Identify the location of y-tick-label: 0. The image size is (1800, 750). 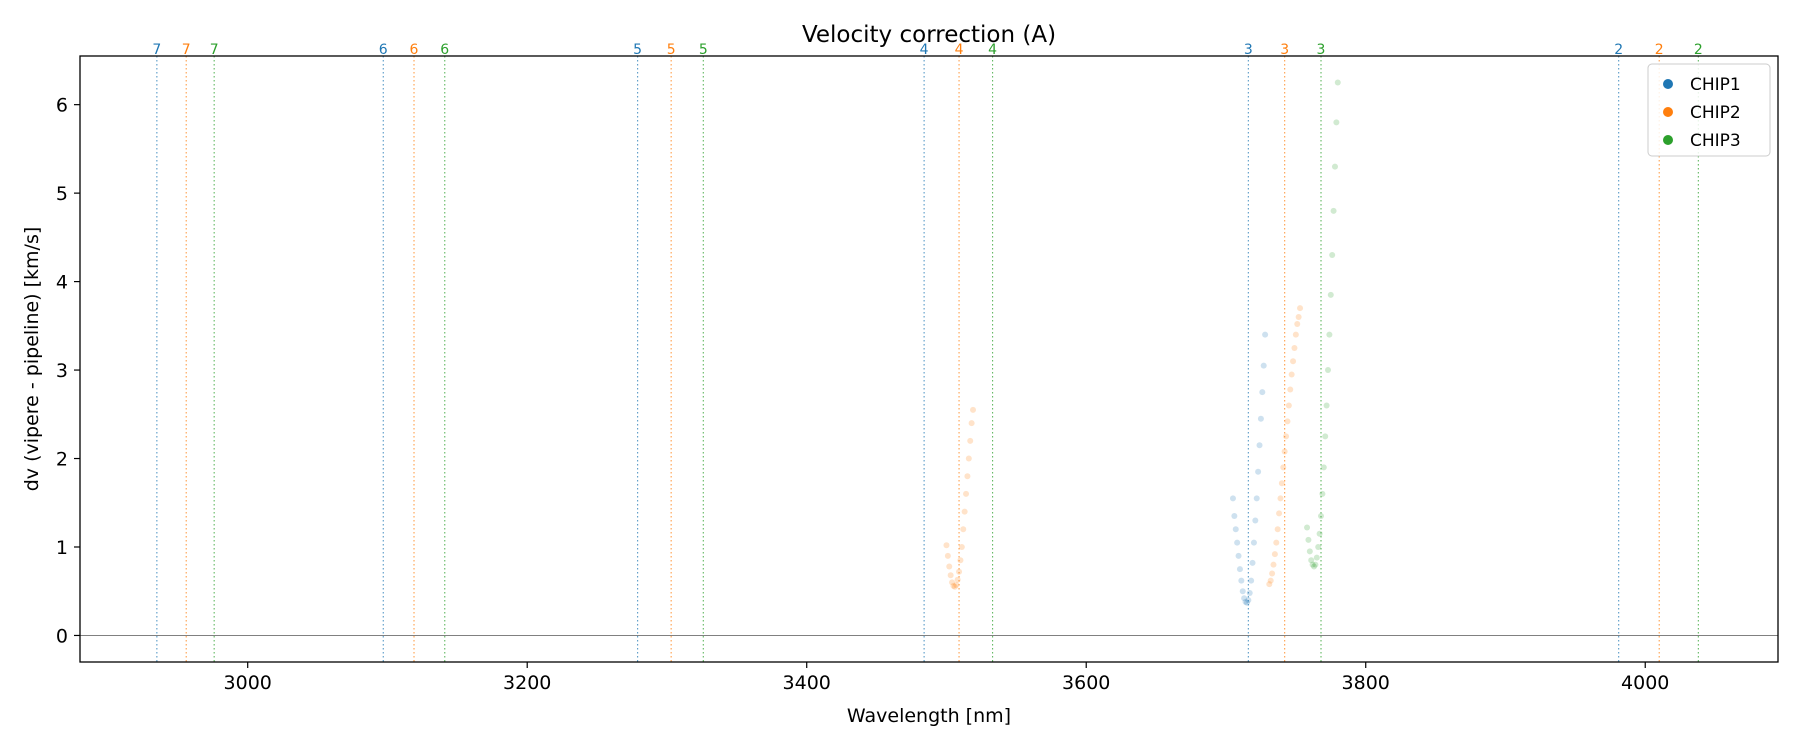
(62, 636).